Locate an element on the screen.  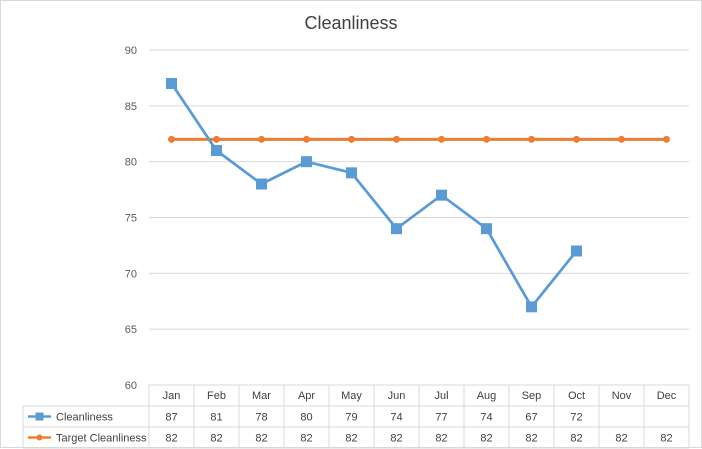
y-tick-label: 80 is located at coordinates (131, 163).